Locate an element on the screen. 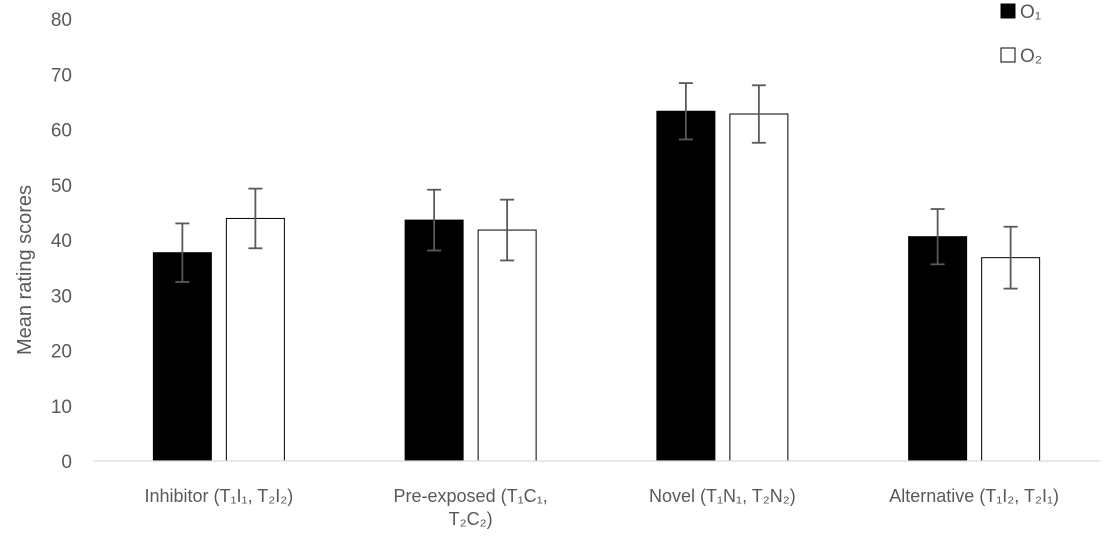 The width and height of the screenshot is (1106, 542). y-tick-label: 70 is located at coordinates (61, 75).